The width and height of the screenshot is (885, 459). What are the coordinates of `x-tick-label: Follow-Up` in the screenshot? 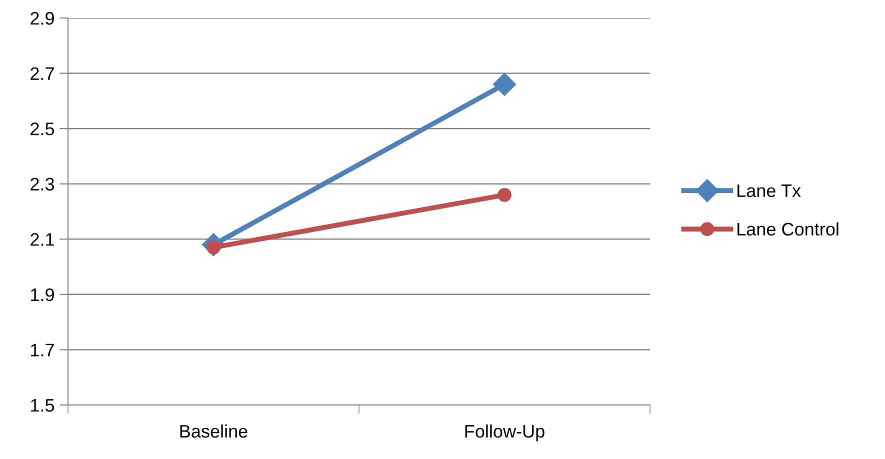 It's located at (504, 433).